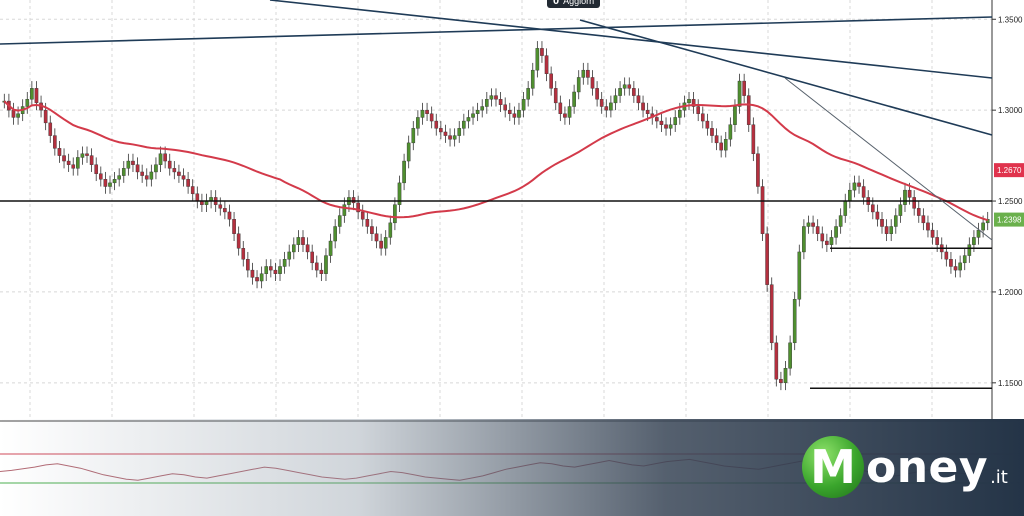  Describe the element at coordinates (1010, 292) in the screenshot. I see `y-tick-label: 1.2000` at that location.